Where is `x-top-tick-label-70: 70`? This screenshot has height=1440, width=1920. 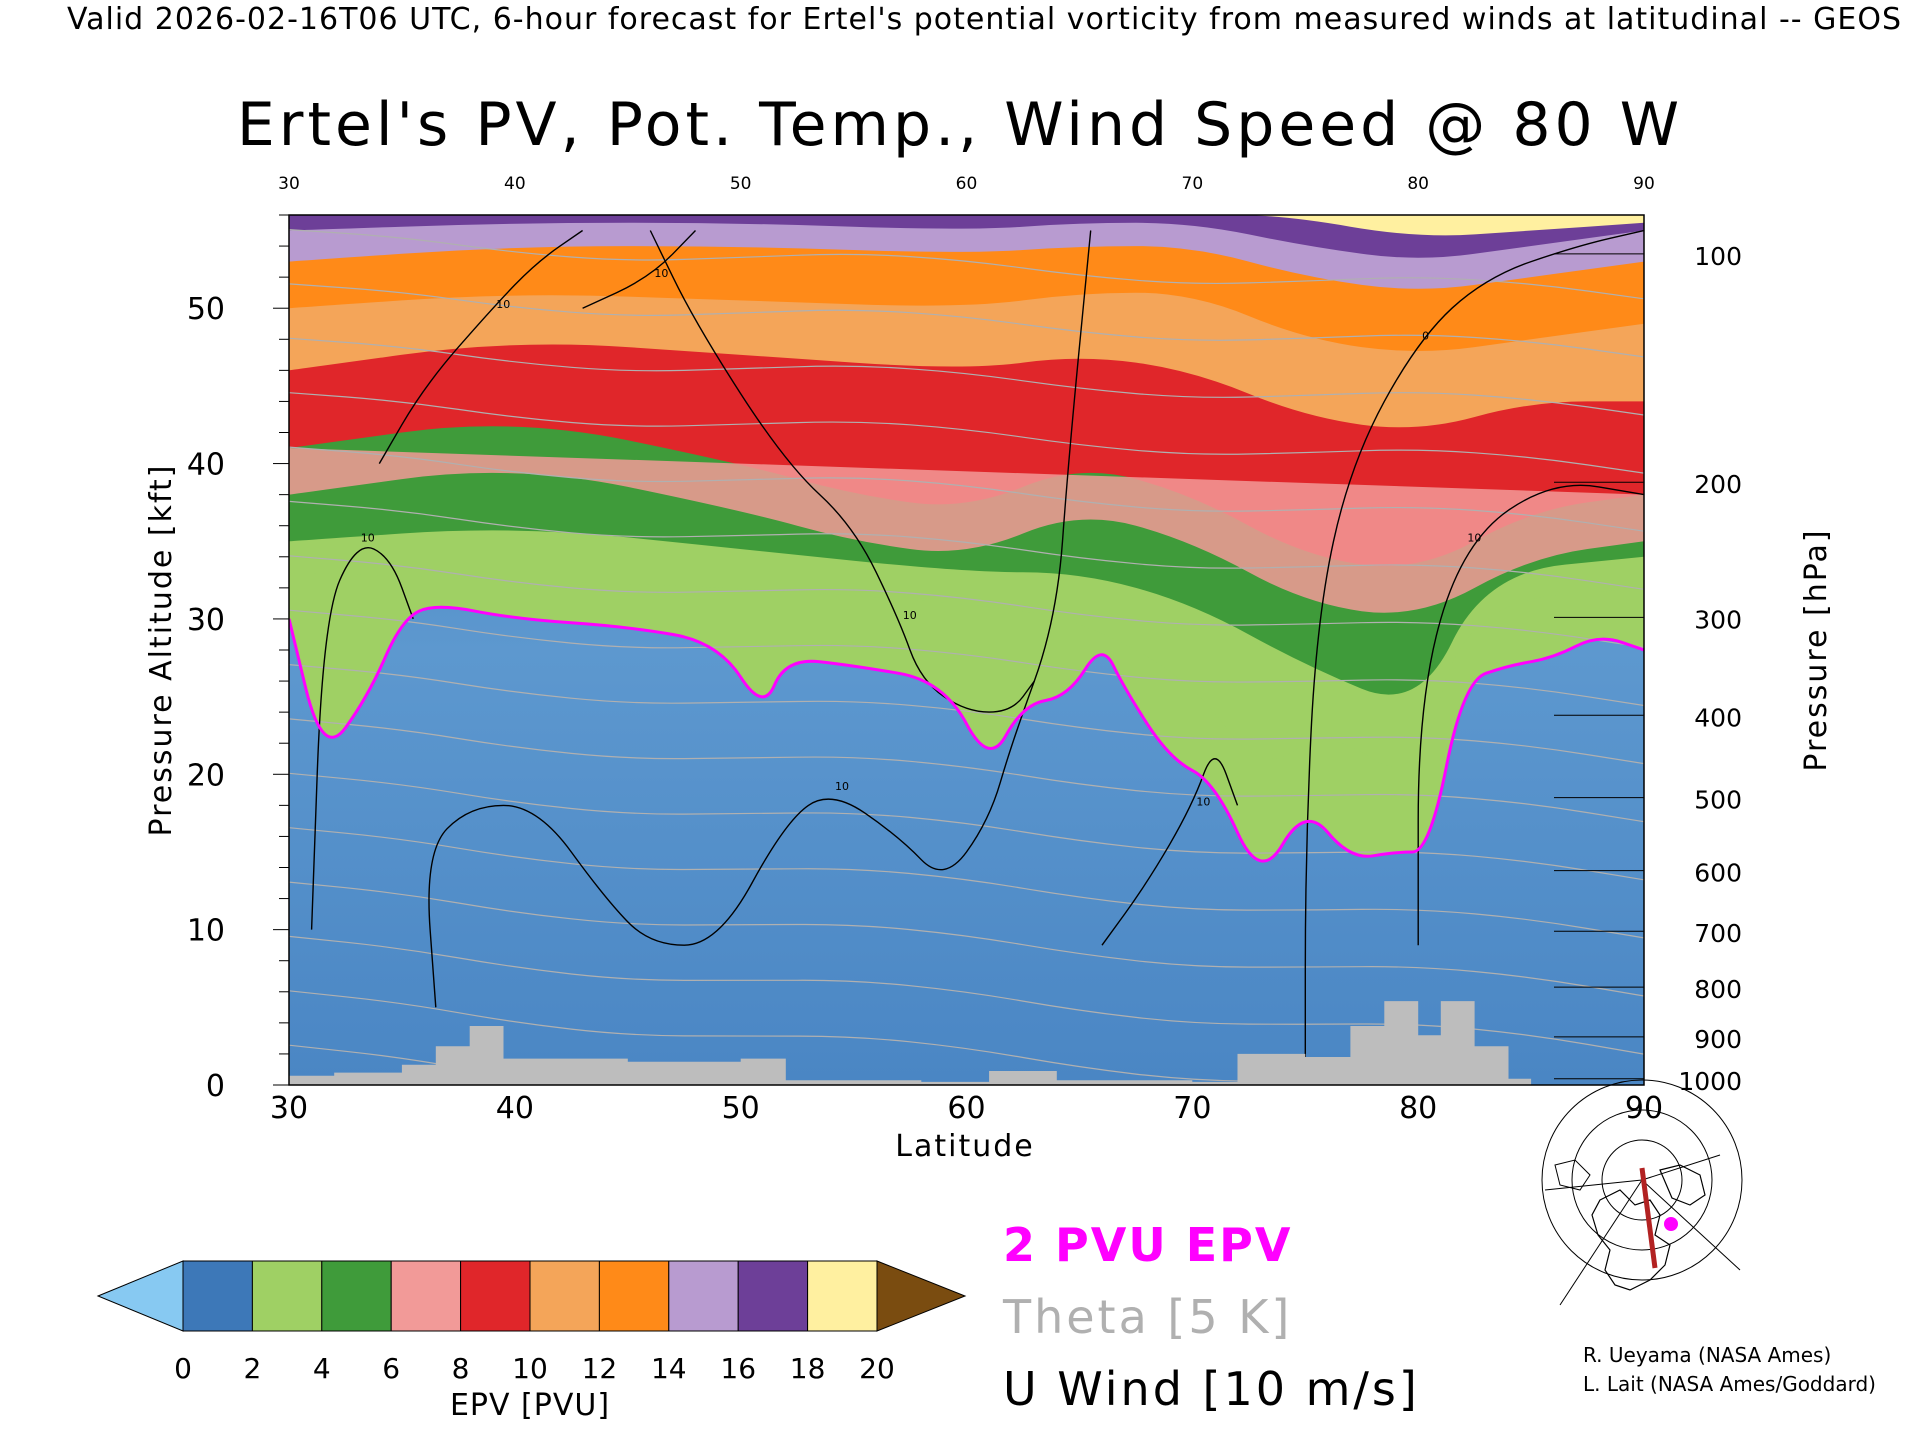
x-top-tick-label-70: 70 is located at coordinates (1193, 184).